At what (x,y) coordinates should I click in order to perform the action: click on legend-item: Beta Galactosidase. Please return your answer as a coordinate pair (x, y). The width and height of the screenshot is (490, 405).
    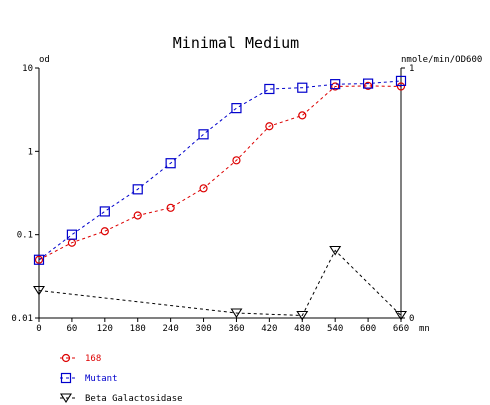
    Looking at the image, I should click on (121, 398).